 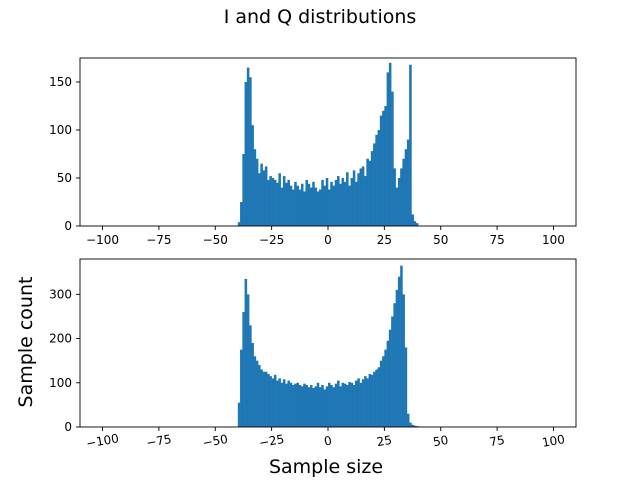 I want to click on x-axis-label: Sample size, so click(x=326, y=467).